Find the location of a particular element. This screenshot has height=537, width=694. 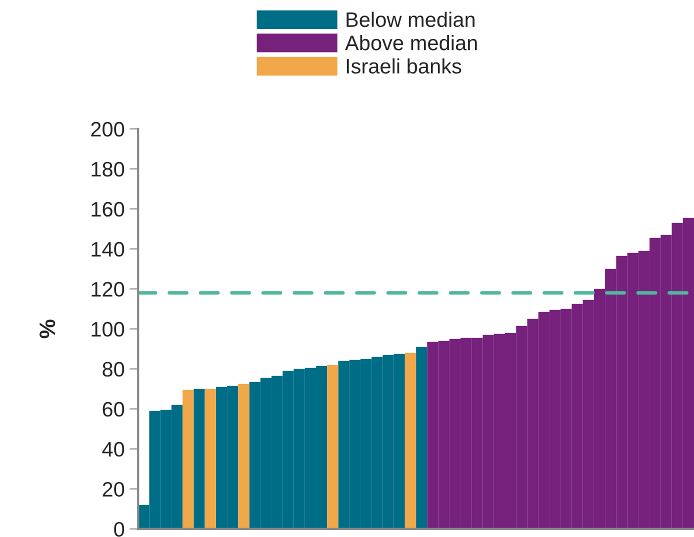

y-tick-label: 160 is located at coordinates (108, 209).